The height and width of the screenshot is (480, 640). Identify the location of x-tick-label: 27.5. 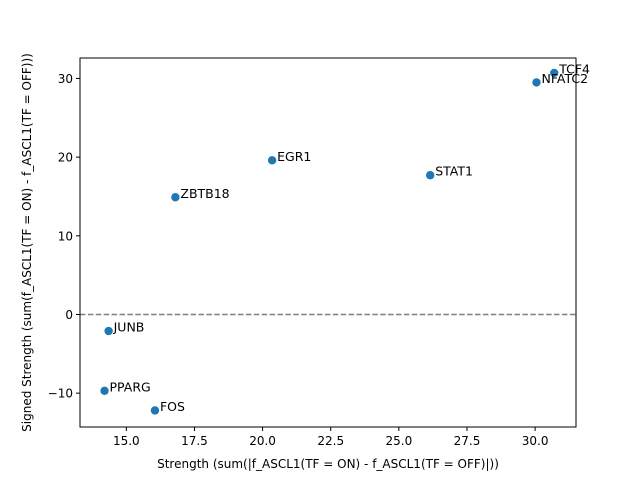
(467, 441).